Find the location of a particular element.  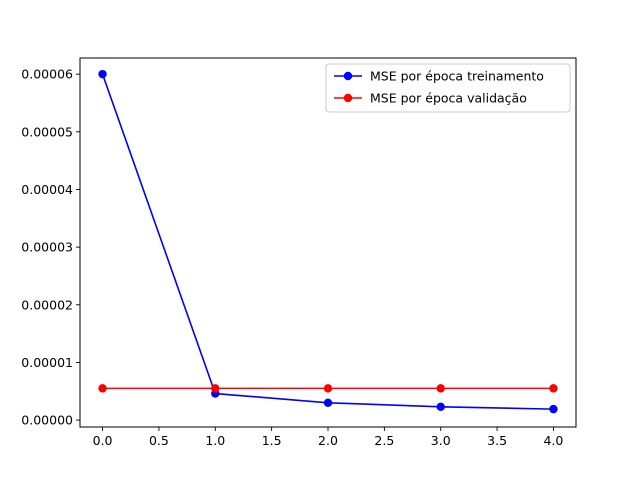

x-tick-label: 4.0 is located at coordinates (554, 440).